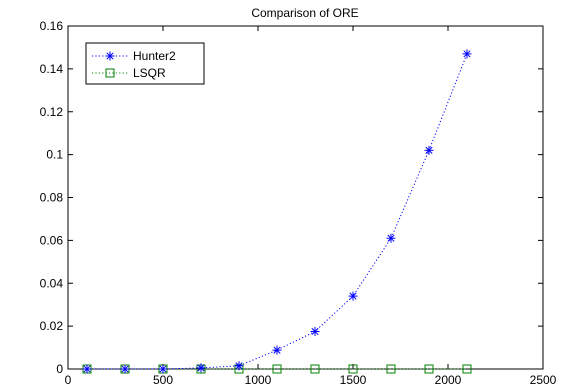  I want to click on legend-marker-lsqr, so click(110, 73).